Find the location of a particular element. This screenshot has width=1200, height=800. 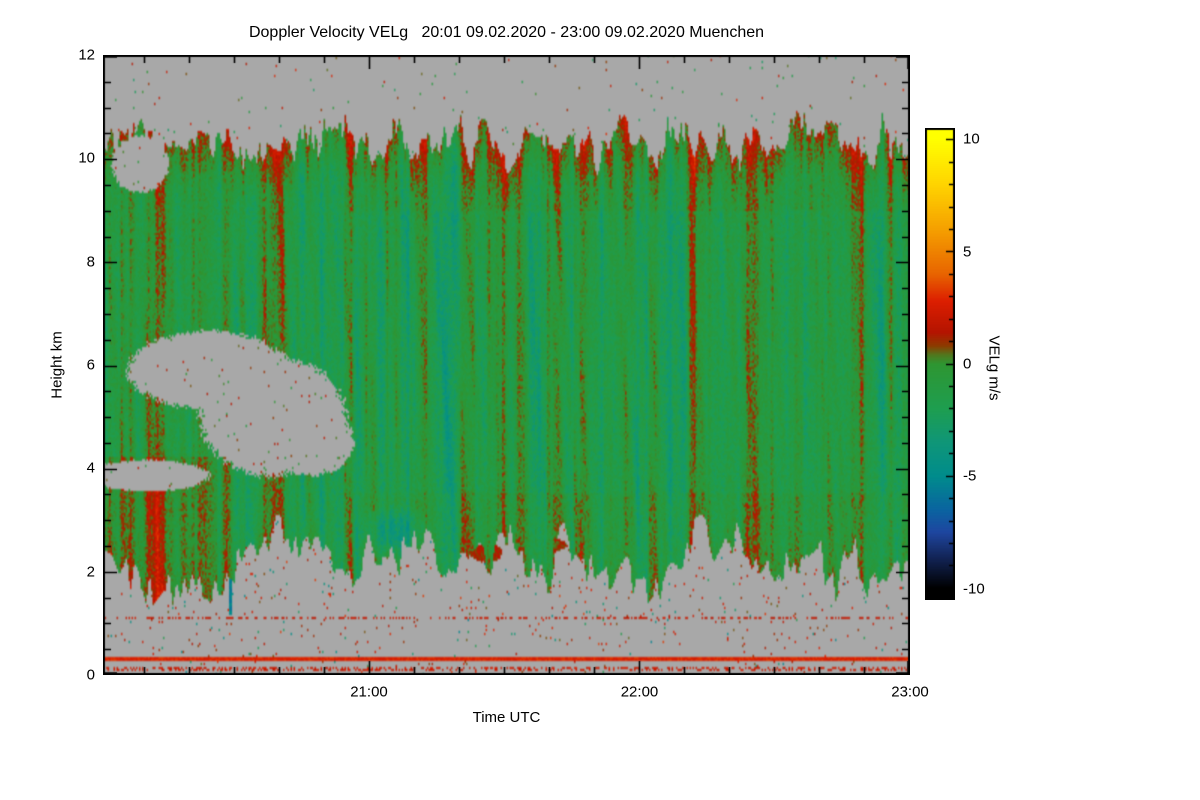

y-tick-label: 10 is located at coordinates (86, 158).